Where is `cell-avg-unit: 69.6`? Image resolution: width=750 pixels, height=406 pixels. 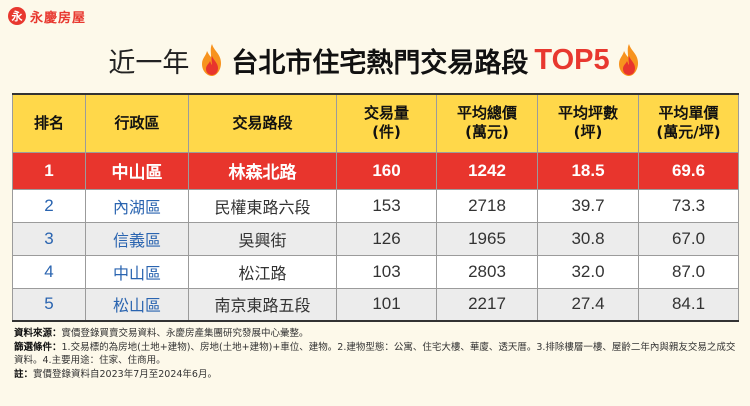 cell-avg-unit: 69.6 is located at coordinates (688, 170).